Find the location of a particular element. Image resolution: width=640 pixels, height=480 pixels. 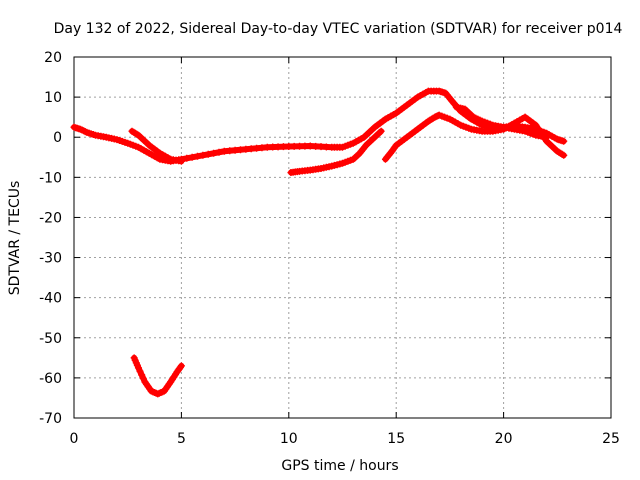

y-tick-label: -60 is located at coordinates (50, 379).